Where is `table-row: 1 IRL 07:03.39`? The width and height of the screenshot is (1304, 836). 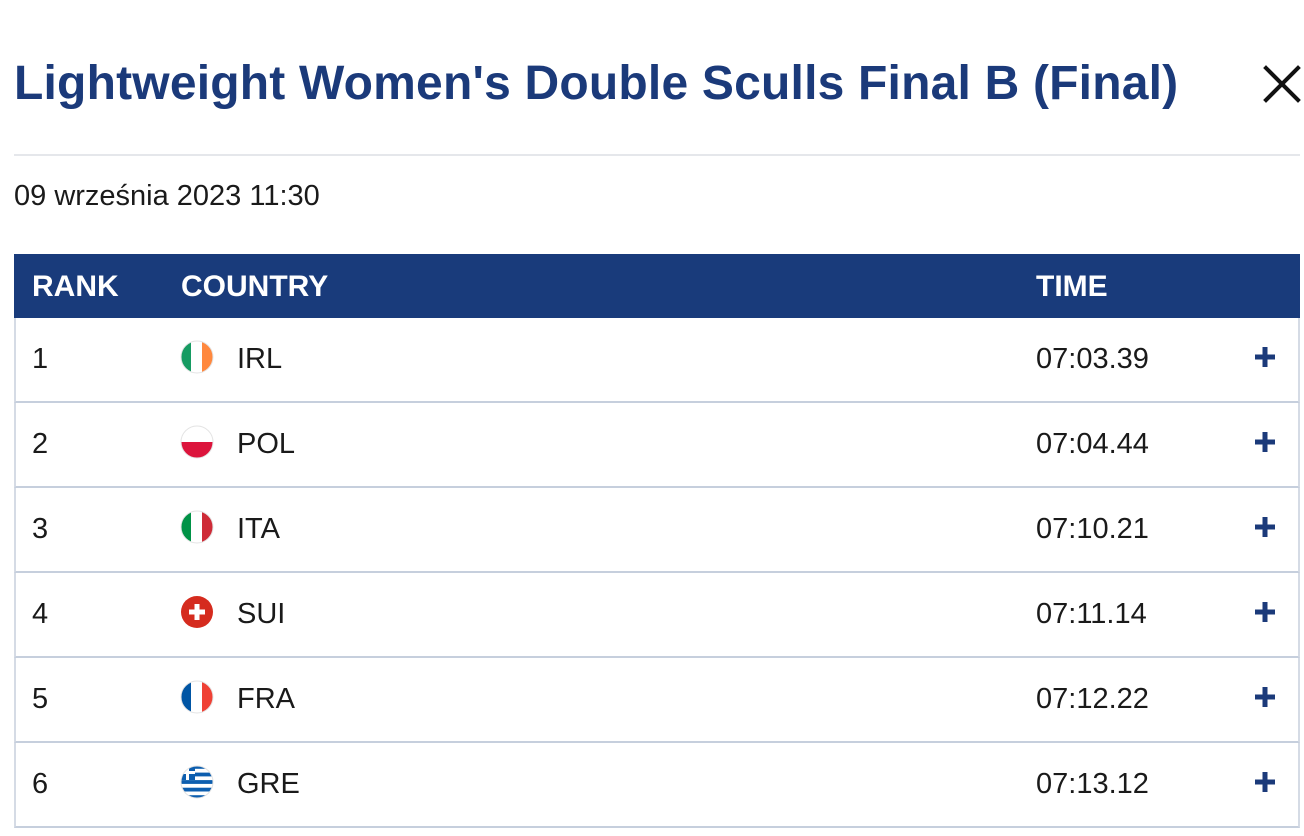
table-row: 1 IRL 07:03.39 is located at coordinates (657, 360).